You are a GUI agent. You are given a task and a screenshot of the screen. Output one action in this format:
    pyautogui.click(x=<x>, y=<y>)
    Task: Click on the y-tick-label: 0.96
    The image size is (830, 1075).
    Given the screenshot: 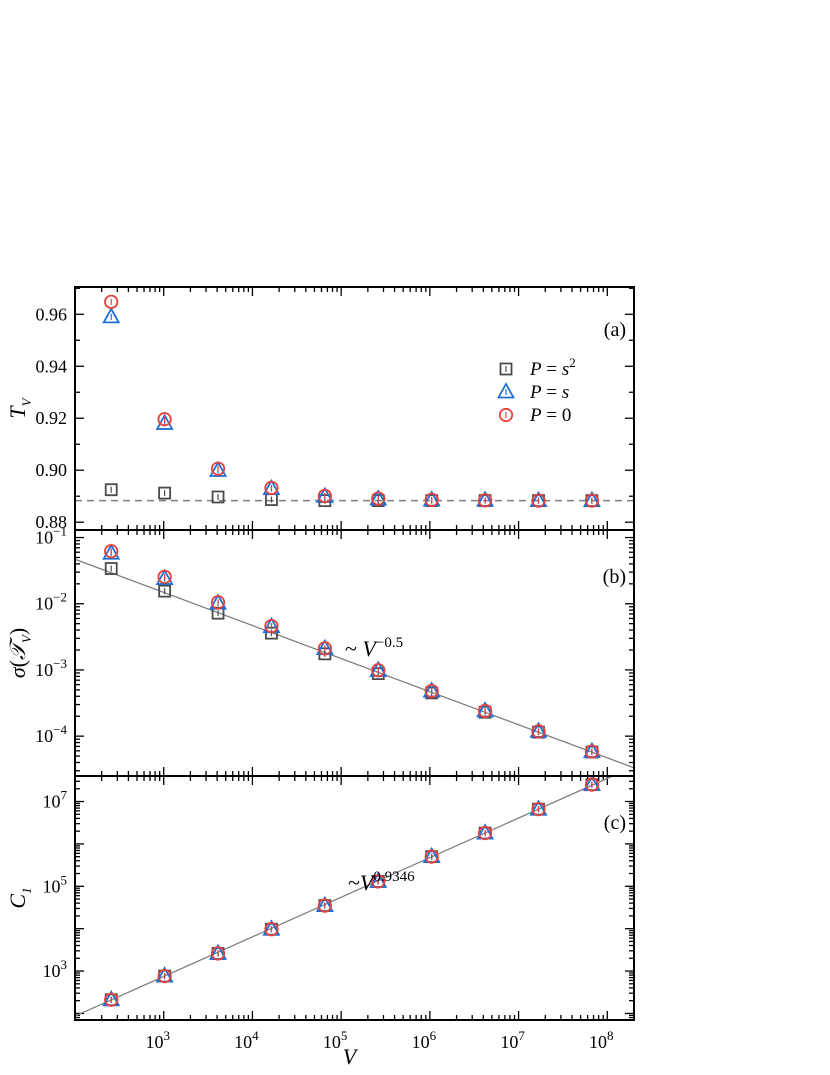 What is the action you would take?
    pyautogui.click(x=52, y=314)
    